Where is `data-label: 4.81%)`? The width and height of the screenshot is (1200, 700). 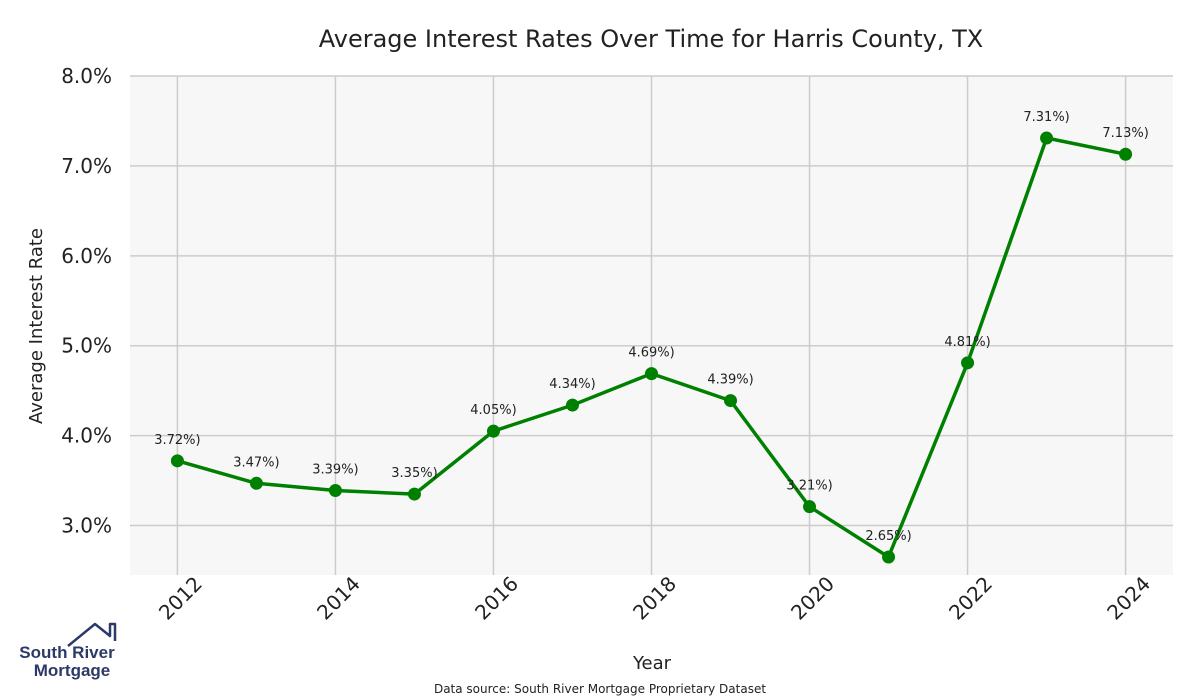 data-label: 4.81%) is located at coordinates (967, 342).